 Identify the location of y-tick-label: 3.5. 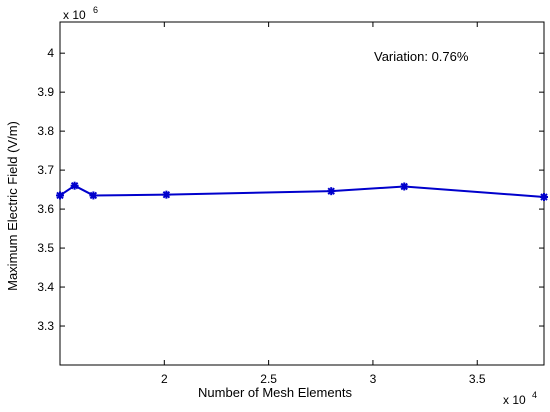
(45, 248).